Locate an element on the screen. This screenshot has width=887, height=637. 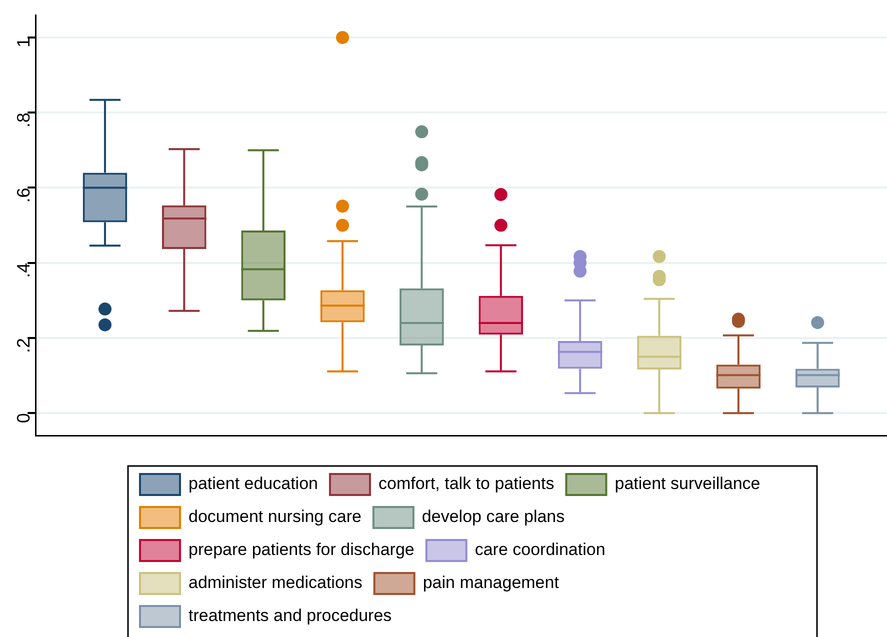
legend-label: pain management is located at coordinates (491, 582).